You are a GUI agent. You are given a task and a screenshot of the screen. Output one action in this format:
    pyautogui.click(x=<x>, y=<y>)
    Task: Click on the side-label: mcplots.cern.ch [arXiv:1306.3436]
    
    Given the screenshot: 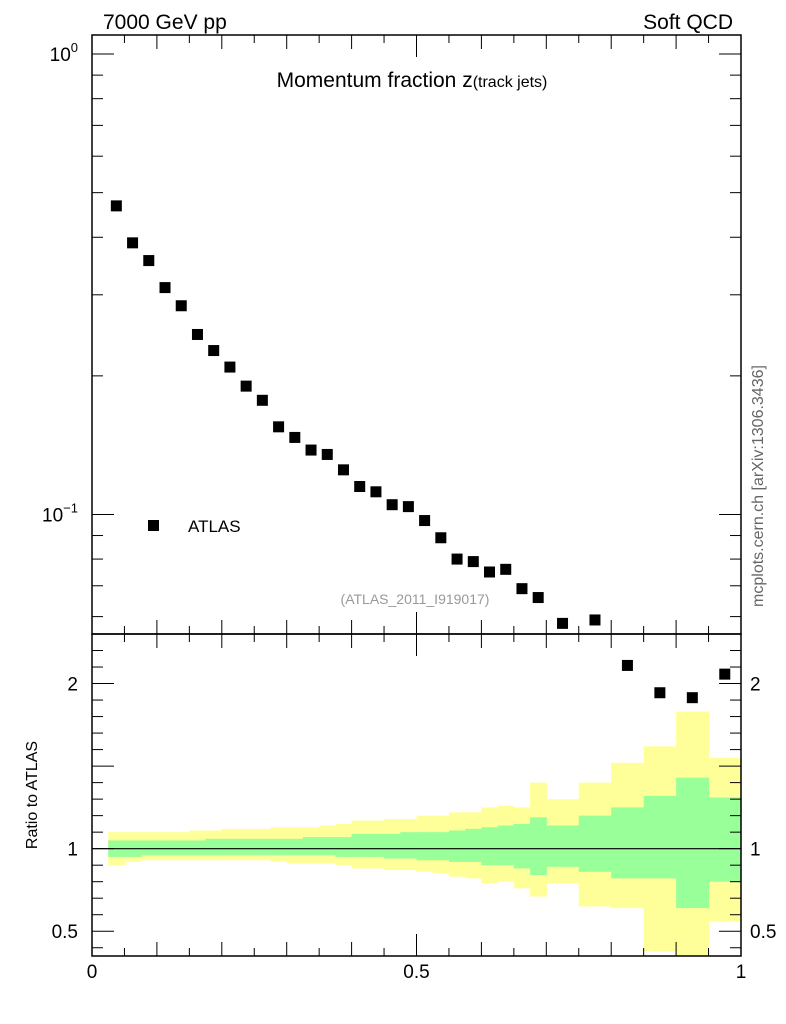 What is the action you would take?
    pyautogui.click(x=758, y=486)
    